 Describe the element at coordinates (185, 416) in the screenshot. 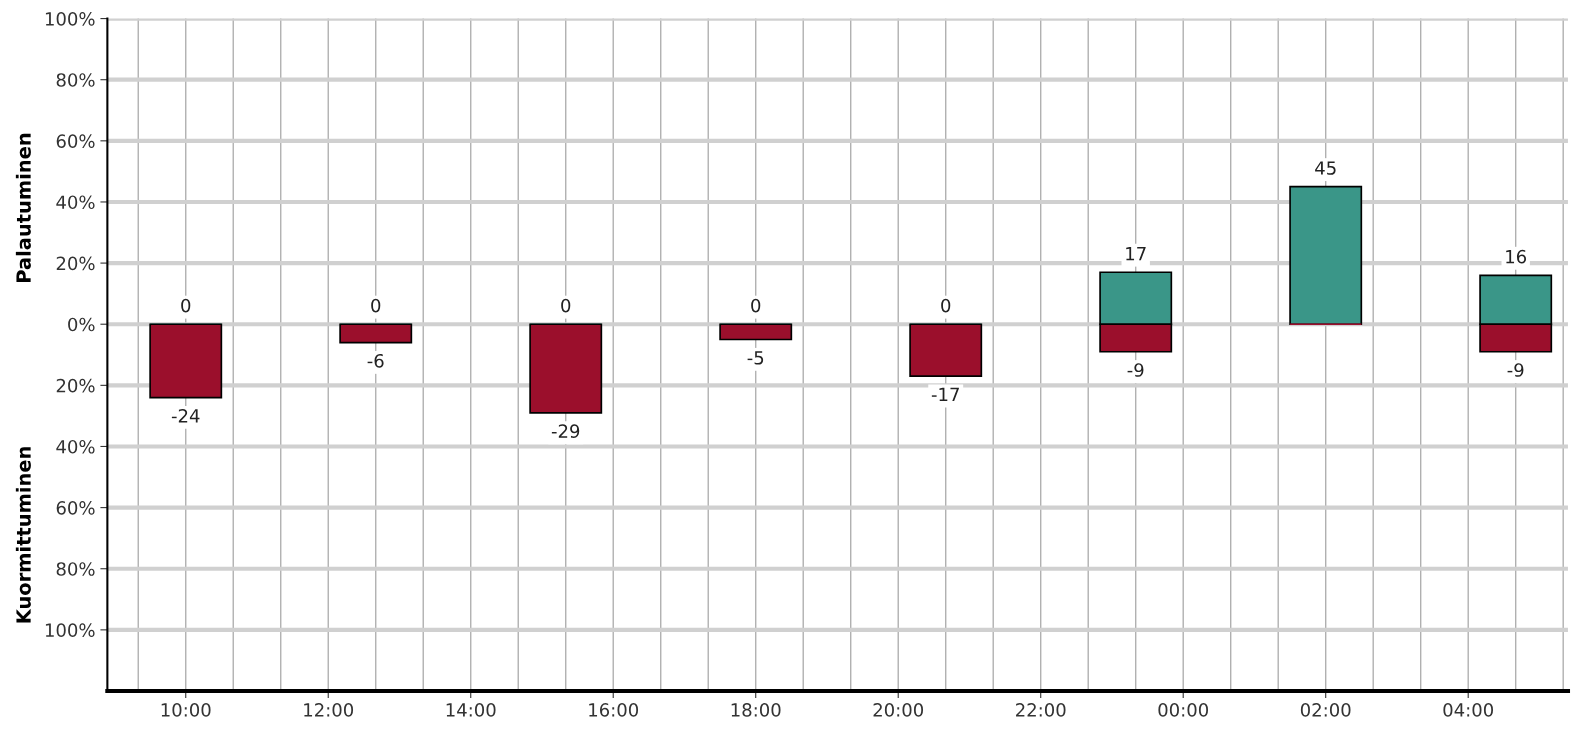

I see `data-label: -24` at that location.